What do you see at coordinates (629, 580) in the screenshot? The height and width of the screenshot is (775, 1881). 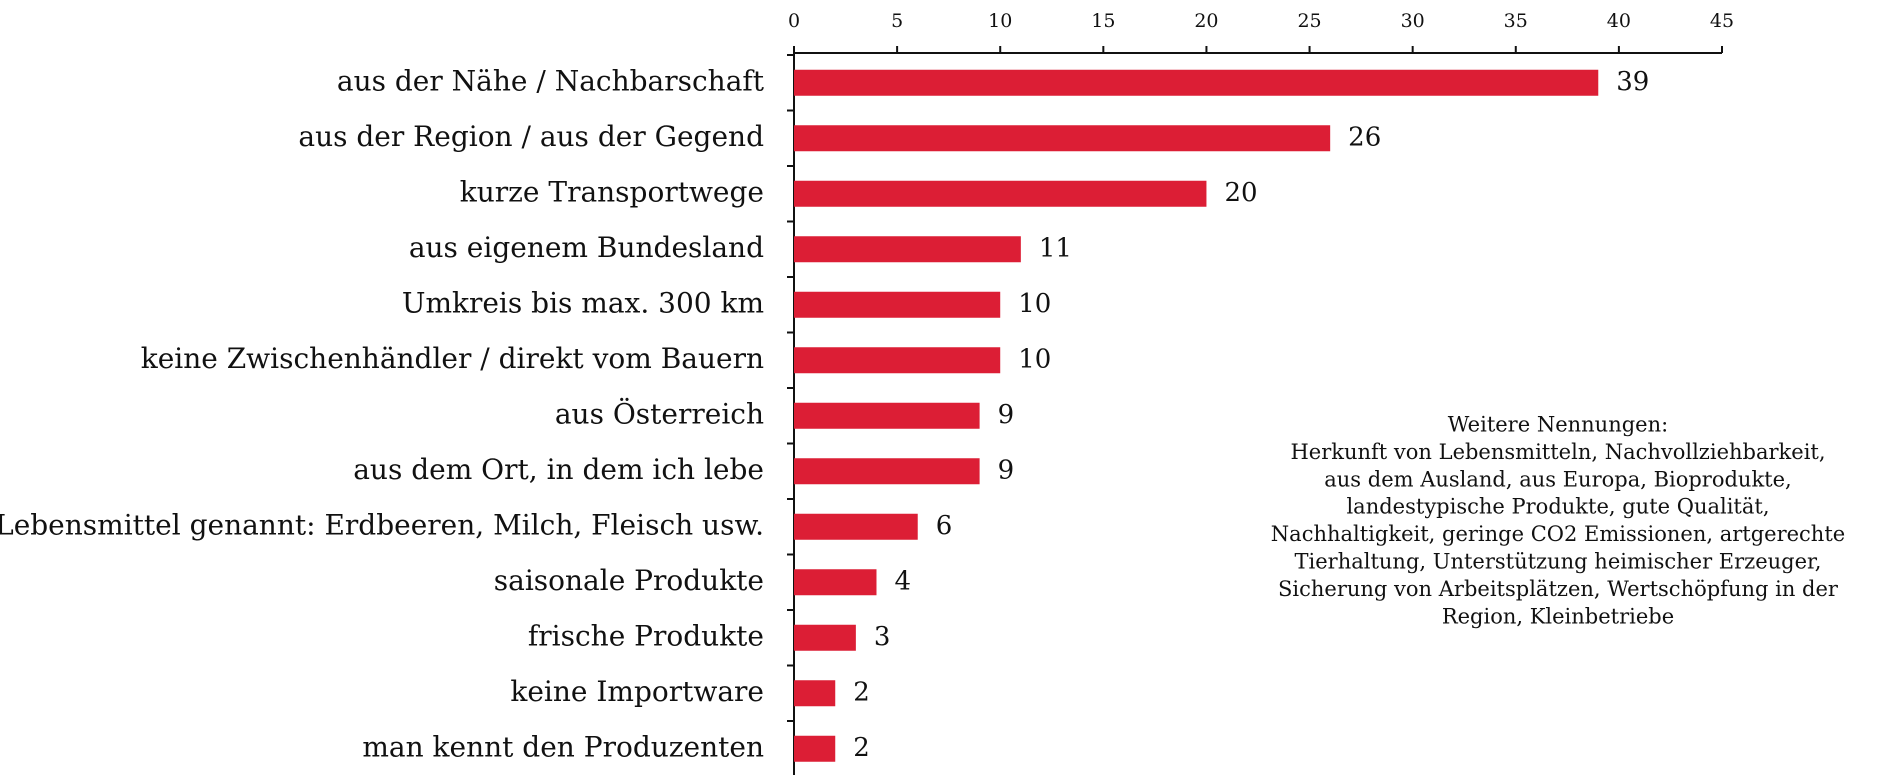 I see `category-label: saisonale Produkte` at bounding box center [629, 580].